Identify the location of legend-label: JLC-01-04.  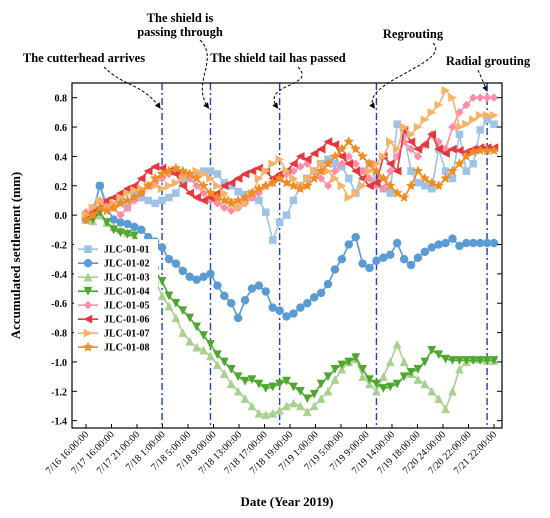
(127, 292).